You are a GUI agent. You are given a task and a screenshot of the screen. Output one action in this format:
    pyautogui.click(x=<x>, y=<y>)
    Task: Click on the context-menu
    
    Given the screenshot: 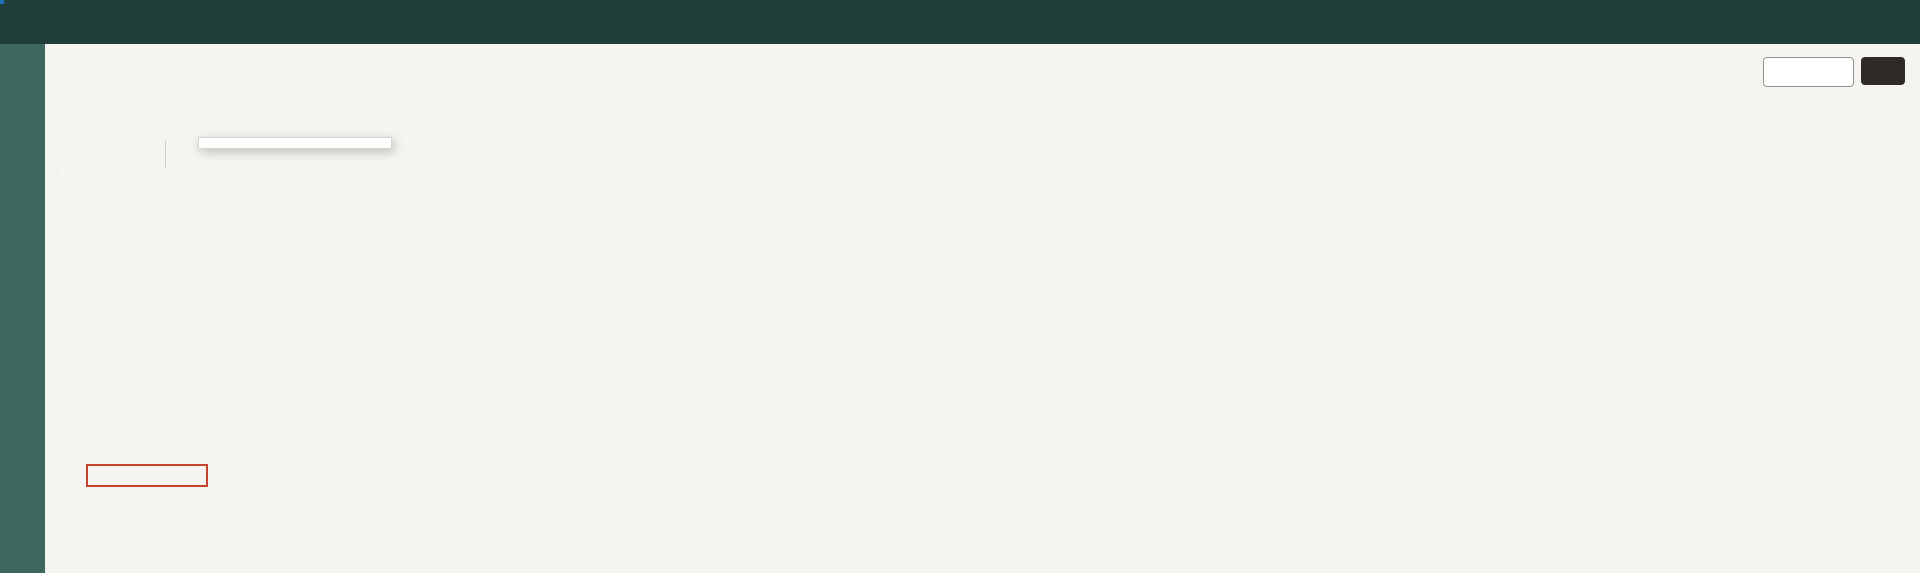 What is the action you would take?
    pyautogui.click(x=295, y=143)
    